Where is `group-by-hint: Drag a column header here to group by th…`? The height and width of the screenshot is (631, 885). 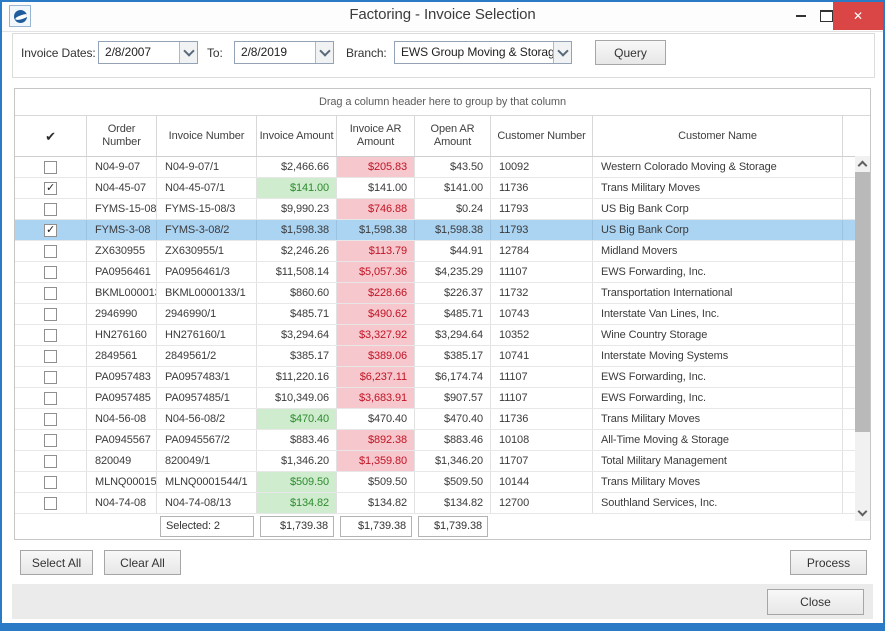
group-by-hint: Drag a column header here to group by th… is located at coordinates (442, 102).